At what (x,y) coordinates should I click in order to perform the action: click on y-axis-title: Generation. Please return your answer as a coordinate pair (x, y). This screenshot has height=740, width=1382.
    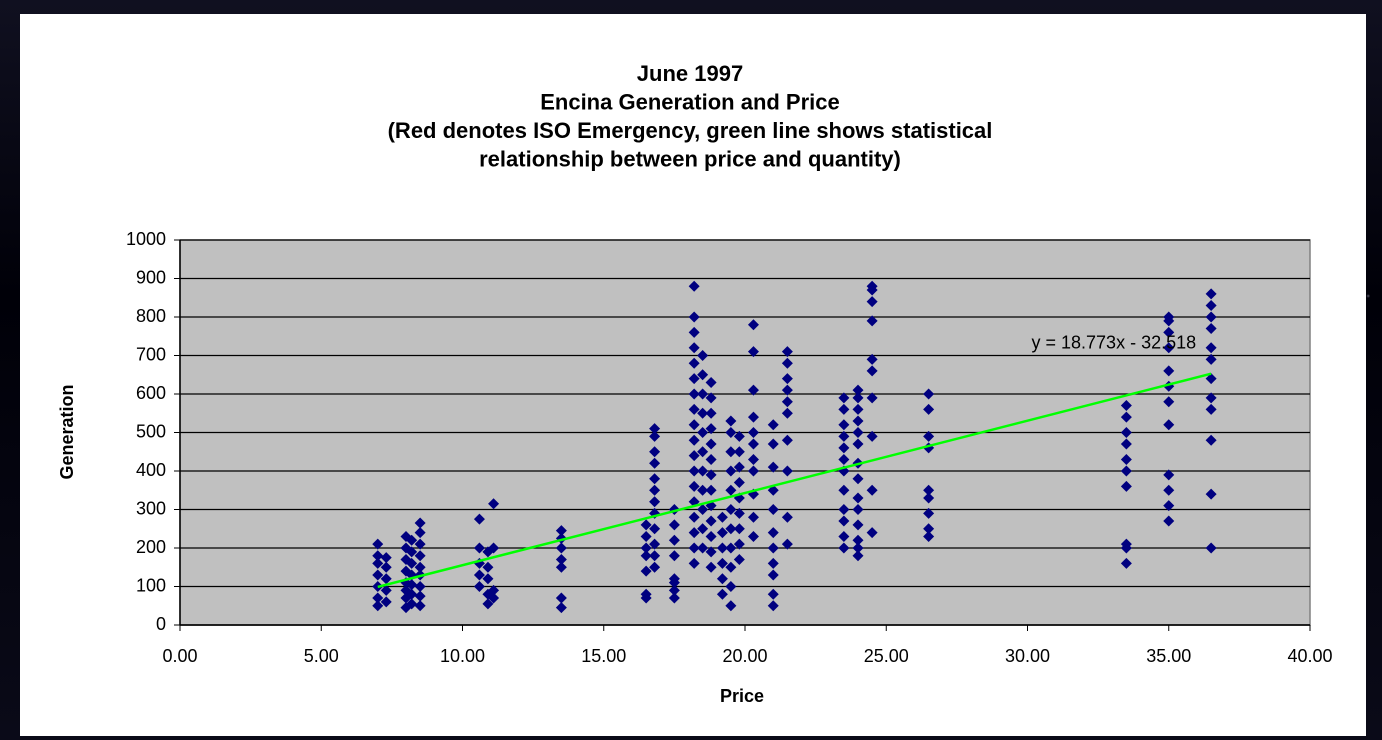
    Looking at the image, I should click on (67, 431).